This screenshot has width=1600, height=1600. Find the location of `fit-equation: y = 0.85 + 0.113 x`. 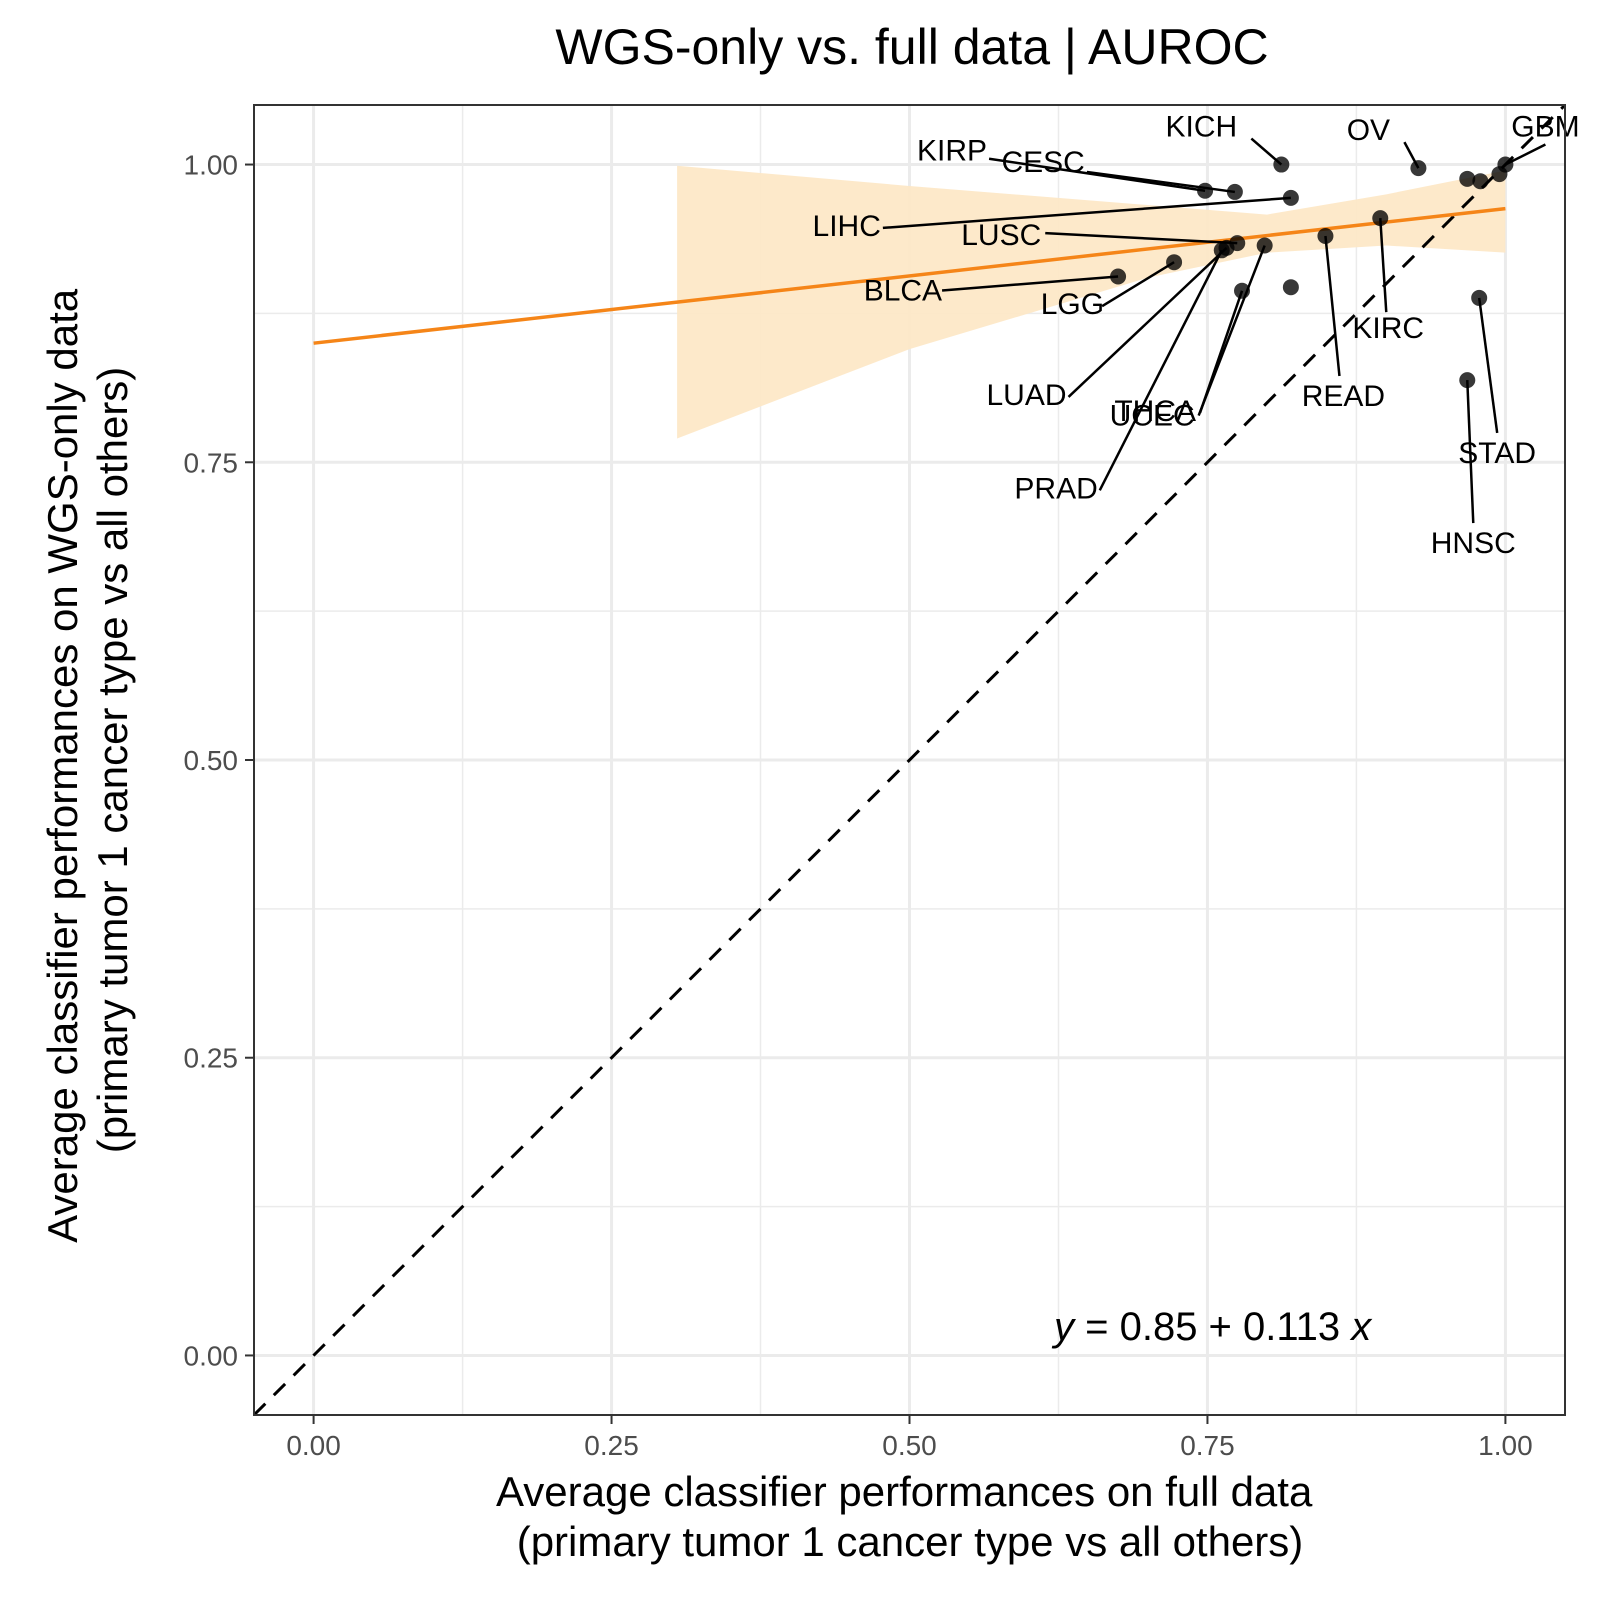

fit-equation: y = 0.85 + 0.113 x is located at coordinates (1212, 1327).